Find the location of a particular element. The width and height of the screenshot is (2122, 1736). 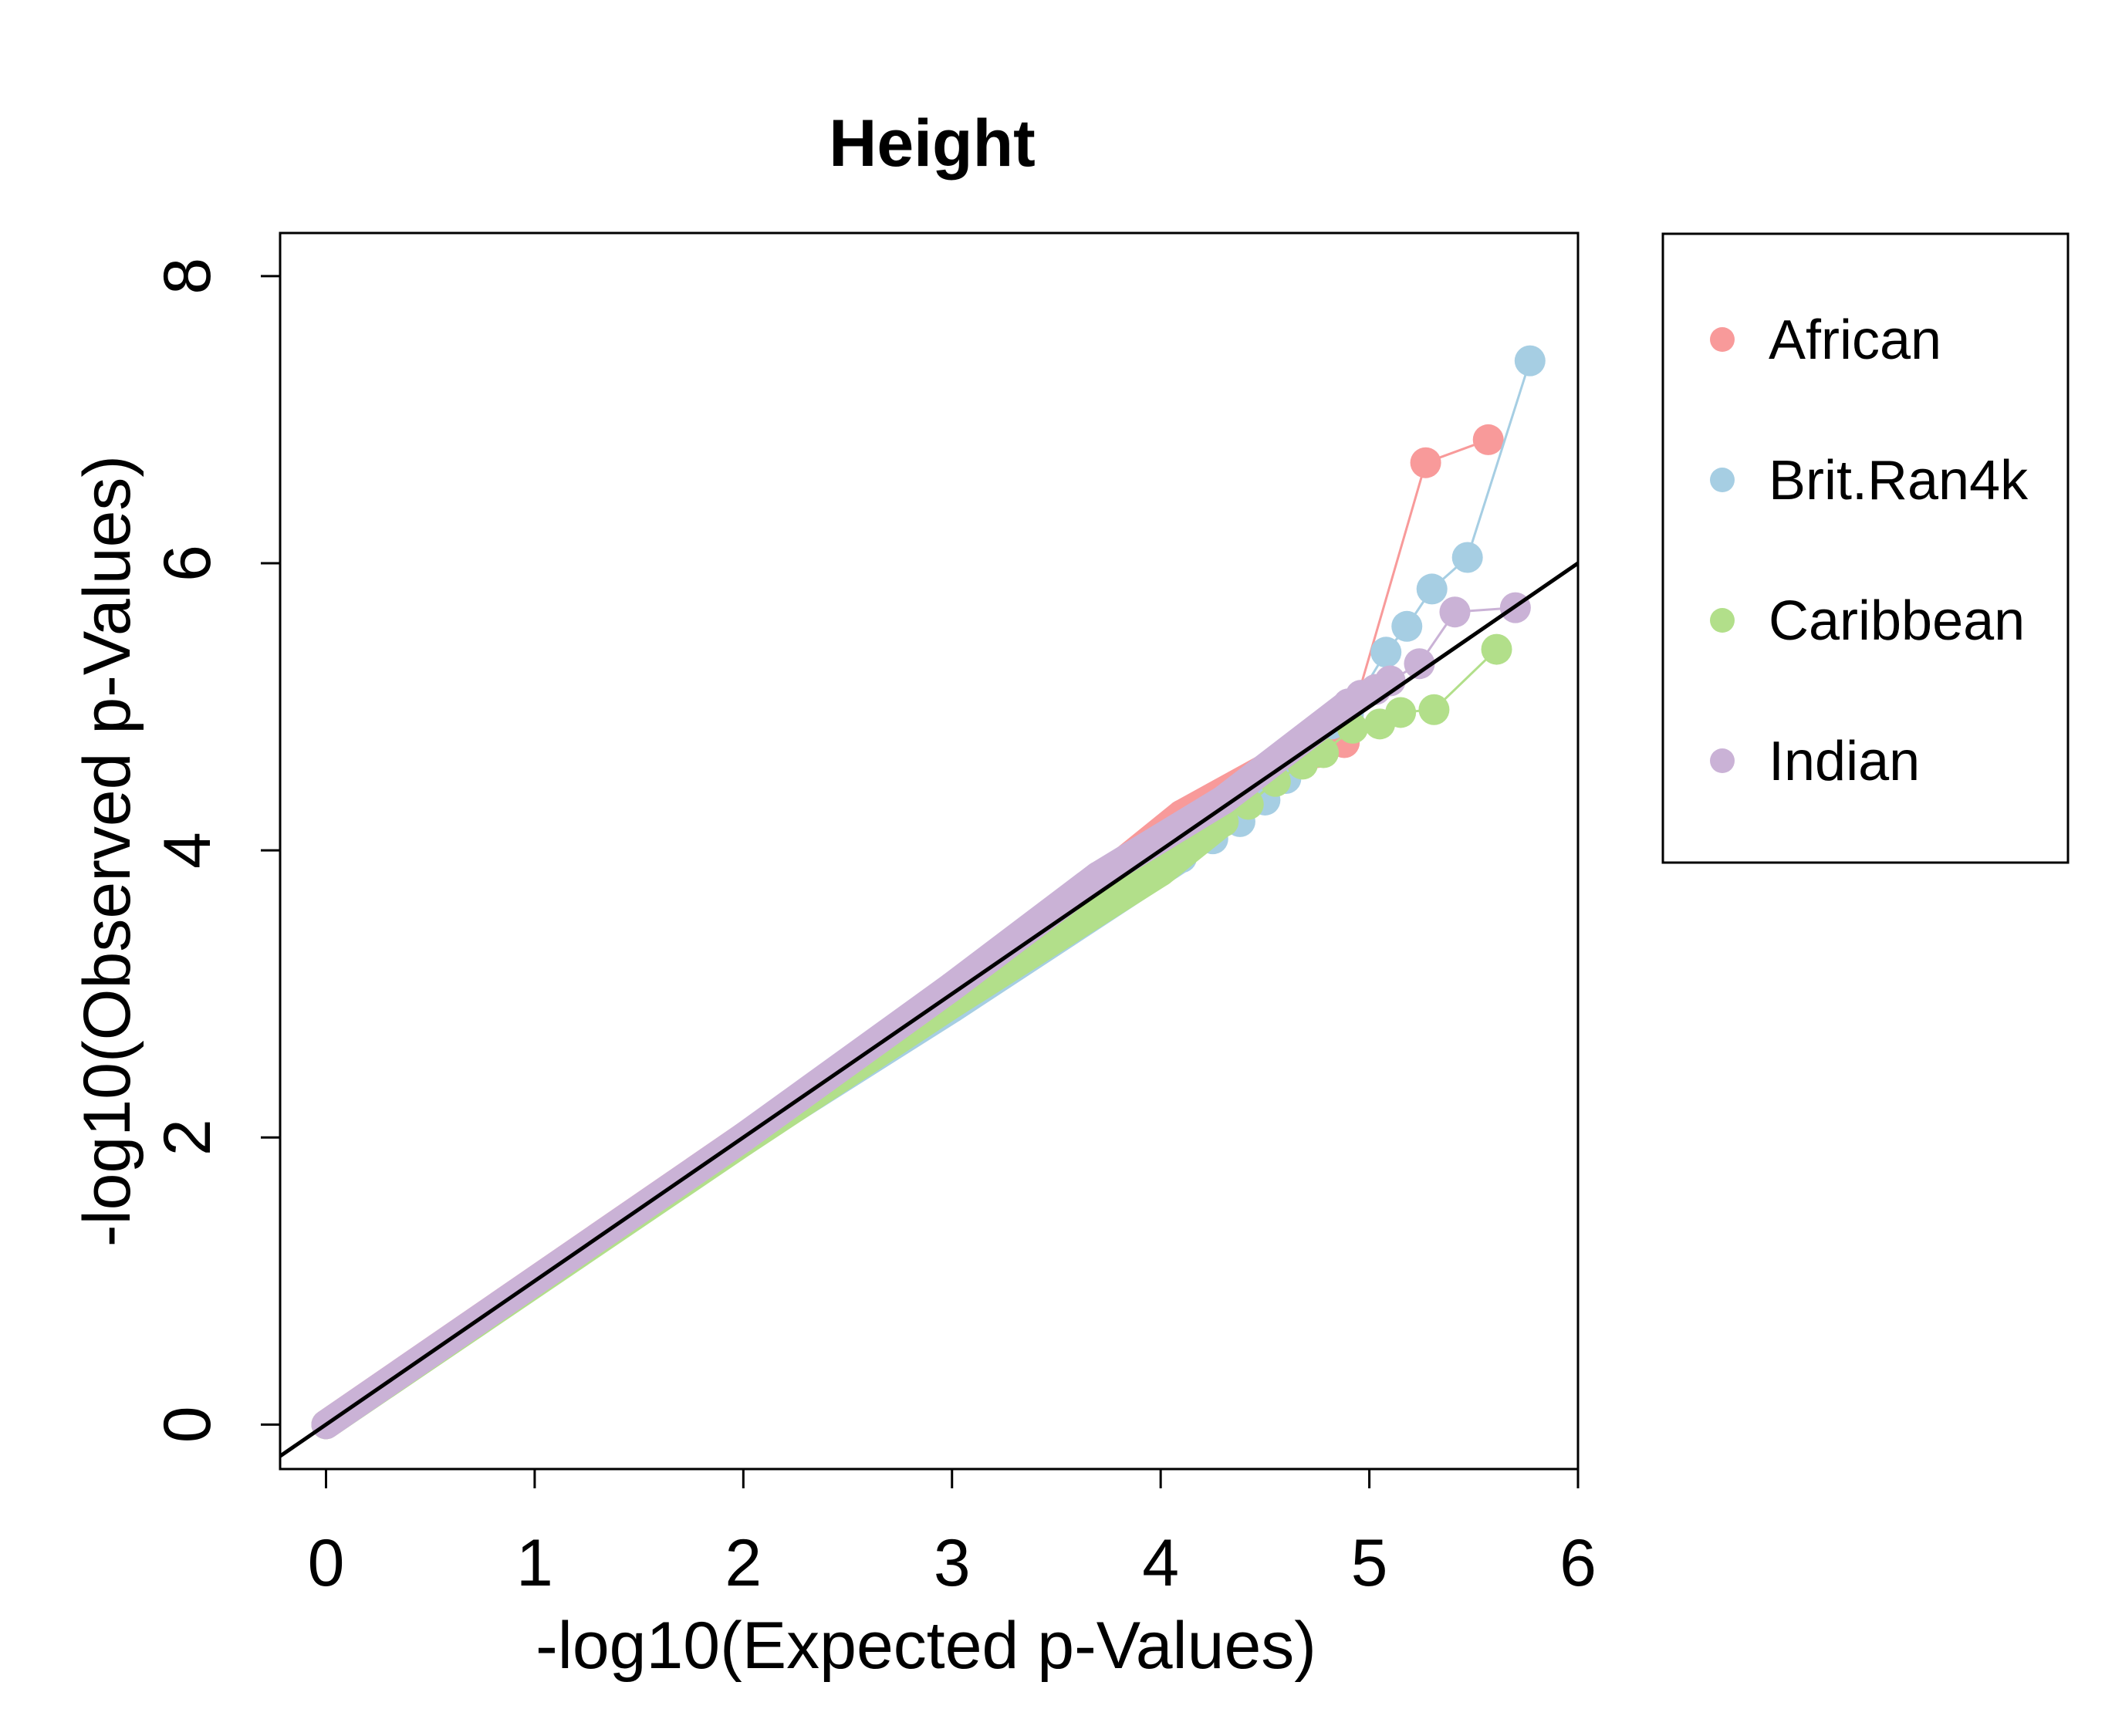

x-axis-label: -log10(Expected p-Values) is located at coordinates (926, 1646).